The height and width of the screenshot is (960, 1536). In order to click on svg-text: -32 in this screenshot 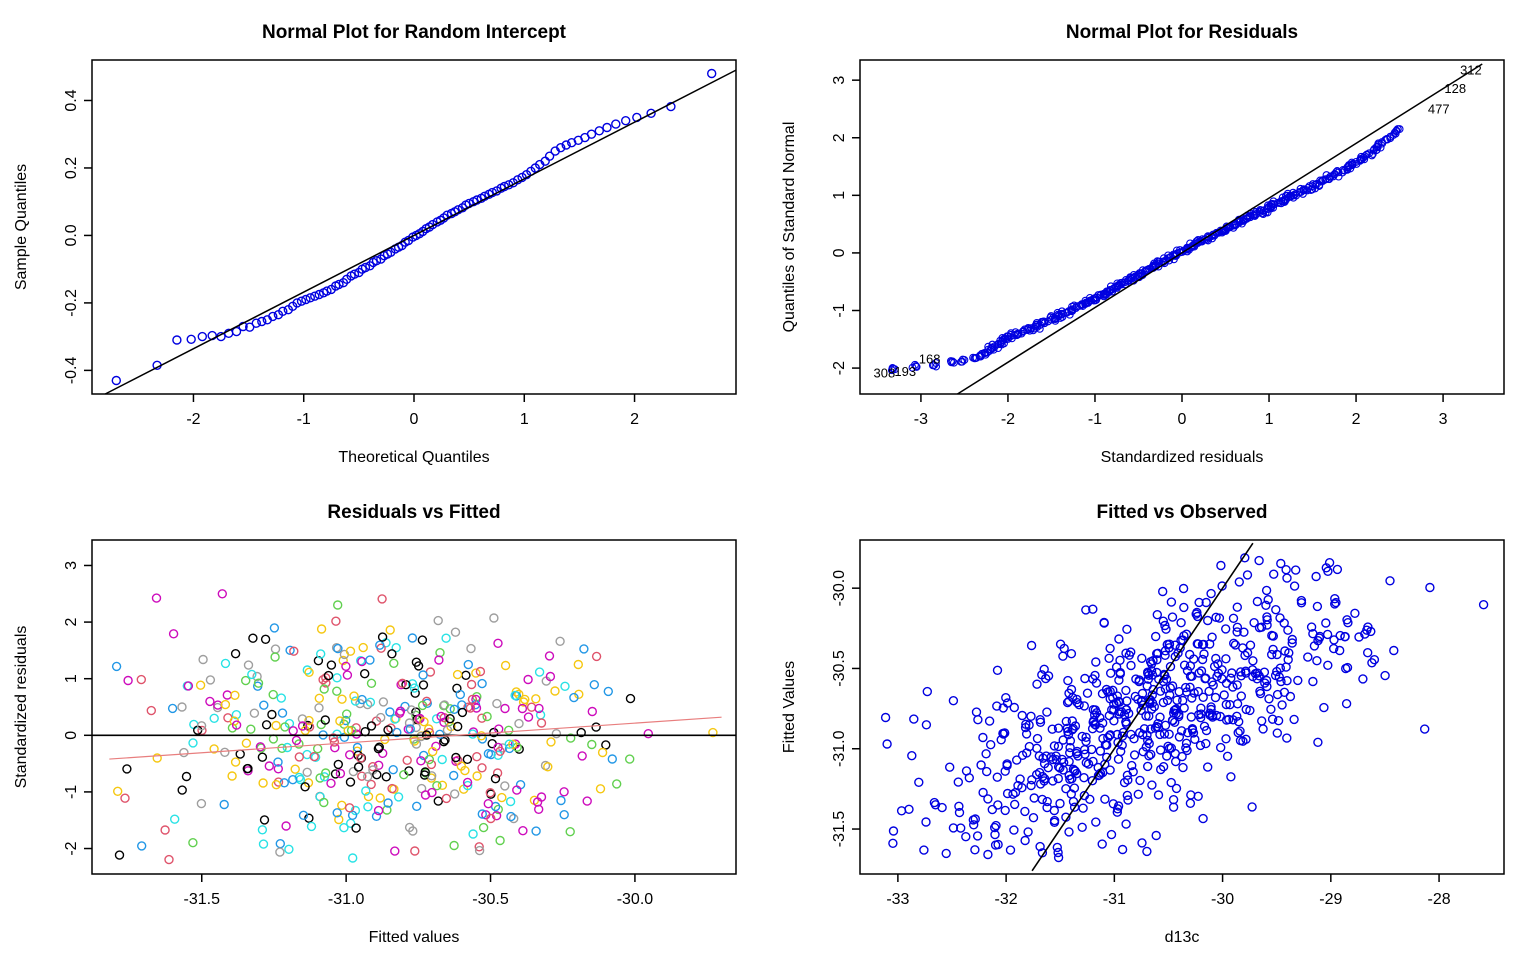, I will do `click(1006, 899)`.